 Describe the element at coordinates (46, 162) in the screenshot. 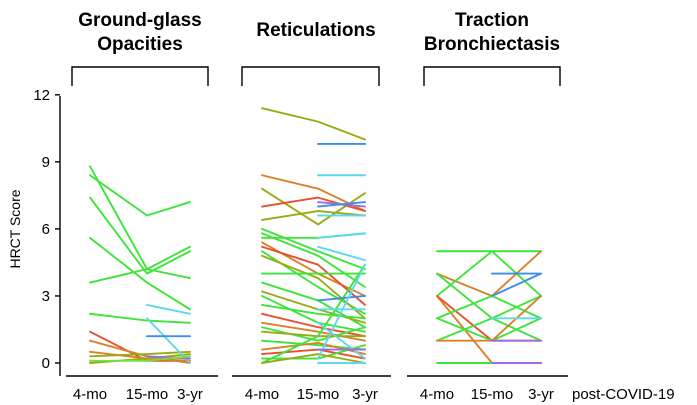

I see `y-tick-label: 9` at that location.